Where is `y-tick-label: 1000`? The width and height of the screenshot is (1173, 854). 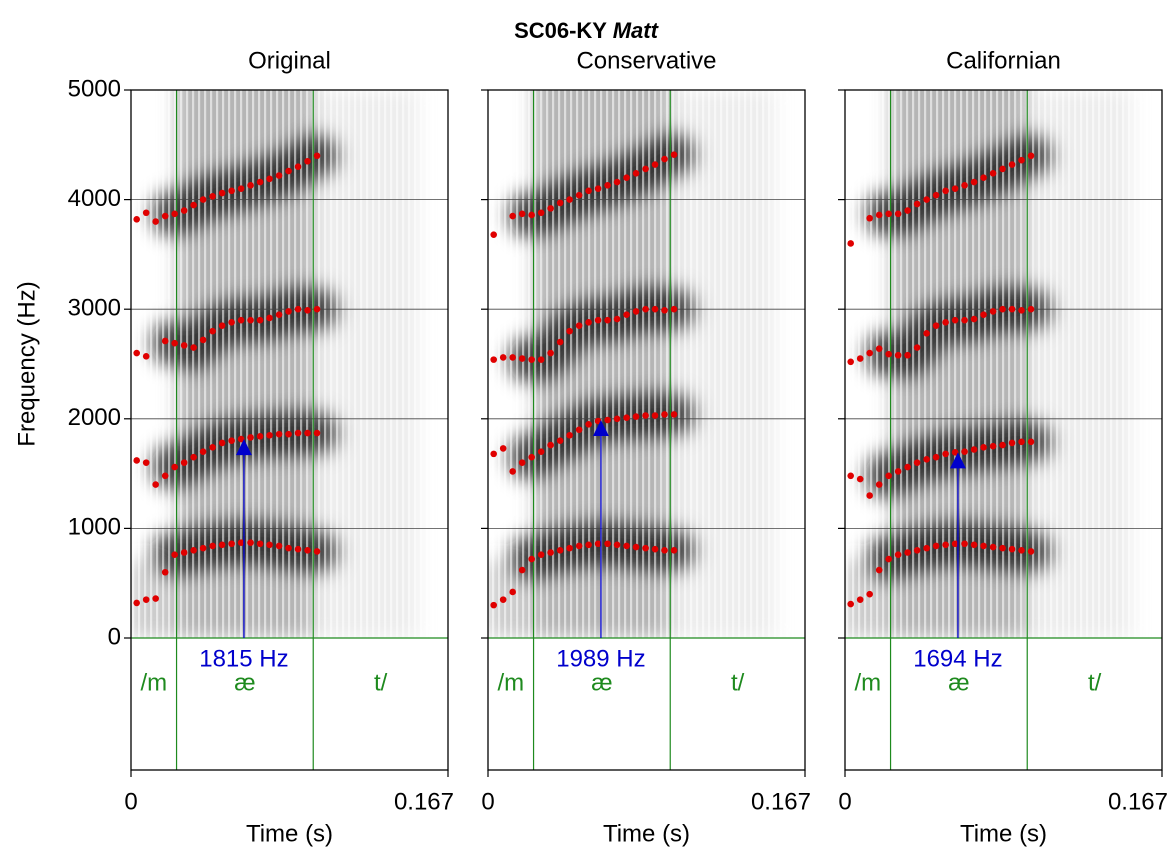
y-tick-label: 1000 is located at coordinates (94, 527).